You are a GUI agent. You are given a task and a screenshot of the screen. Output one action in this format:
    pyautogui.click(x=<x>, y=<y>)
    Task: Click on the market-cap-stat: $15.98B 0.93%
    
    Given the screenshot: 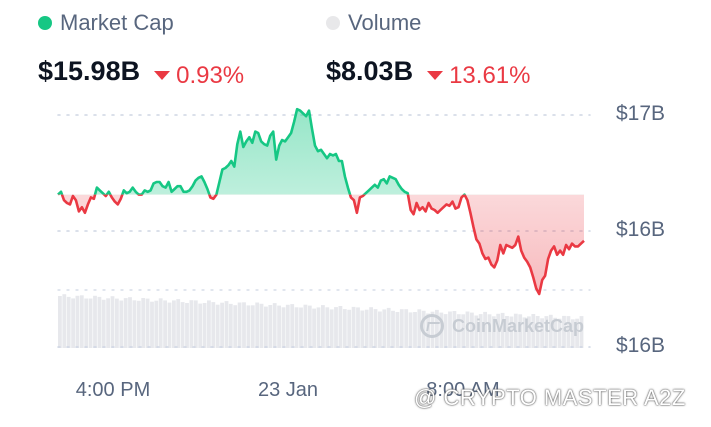 What is the action you would take?
    pyautogui.click(x=141, y=73)
    